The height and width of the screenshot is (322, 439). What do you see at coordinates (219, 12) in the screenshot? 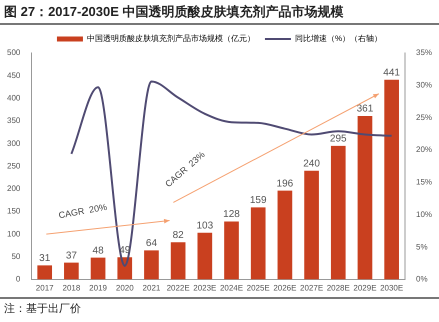
I see `chart-title: 图 27：2017-2030E 中国透明质酸皮肤填充剂产品市场规模` at bounding box center [219, 12].